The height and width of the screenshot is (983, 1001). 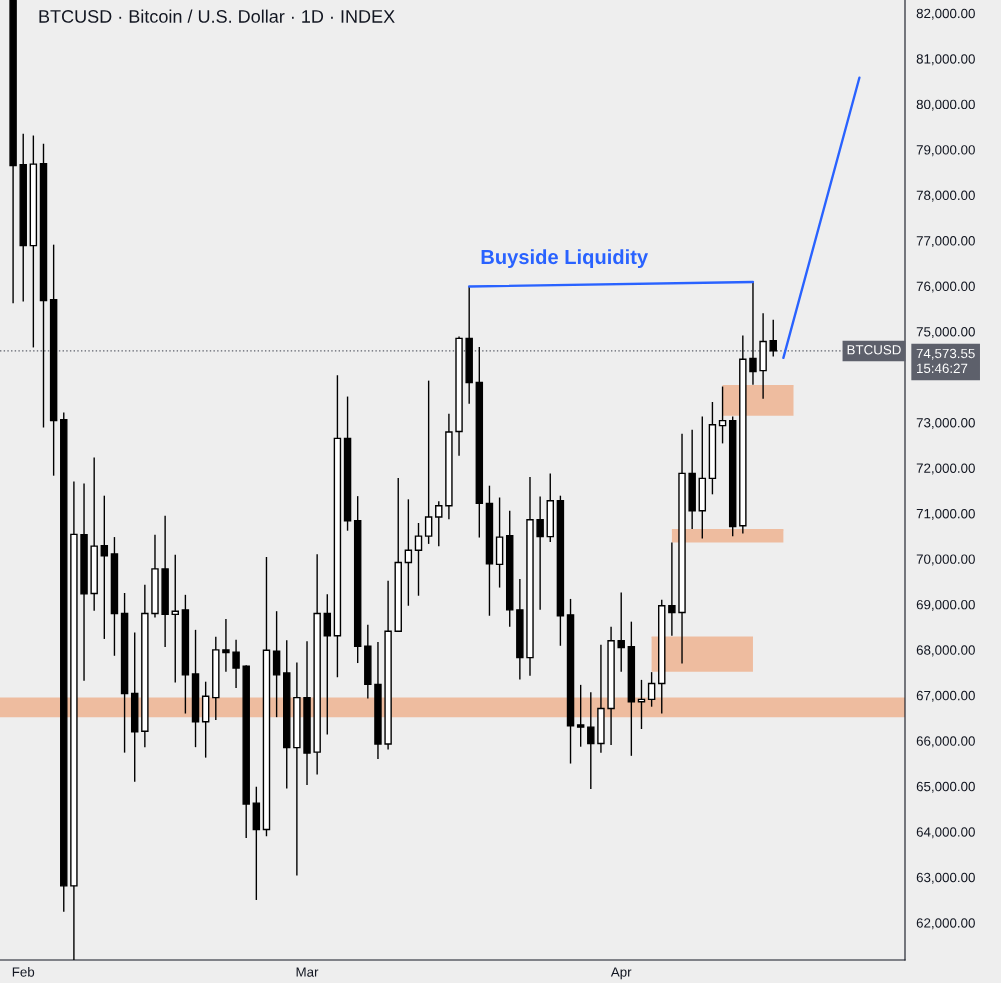 I want to click on y-tick-label: 64,000.00, so click(x=945, y=833).